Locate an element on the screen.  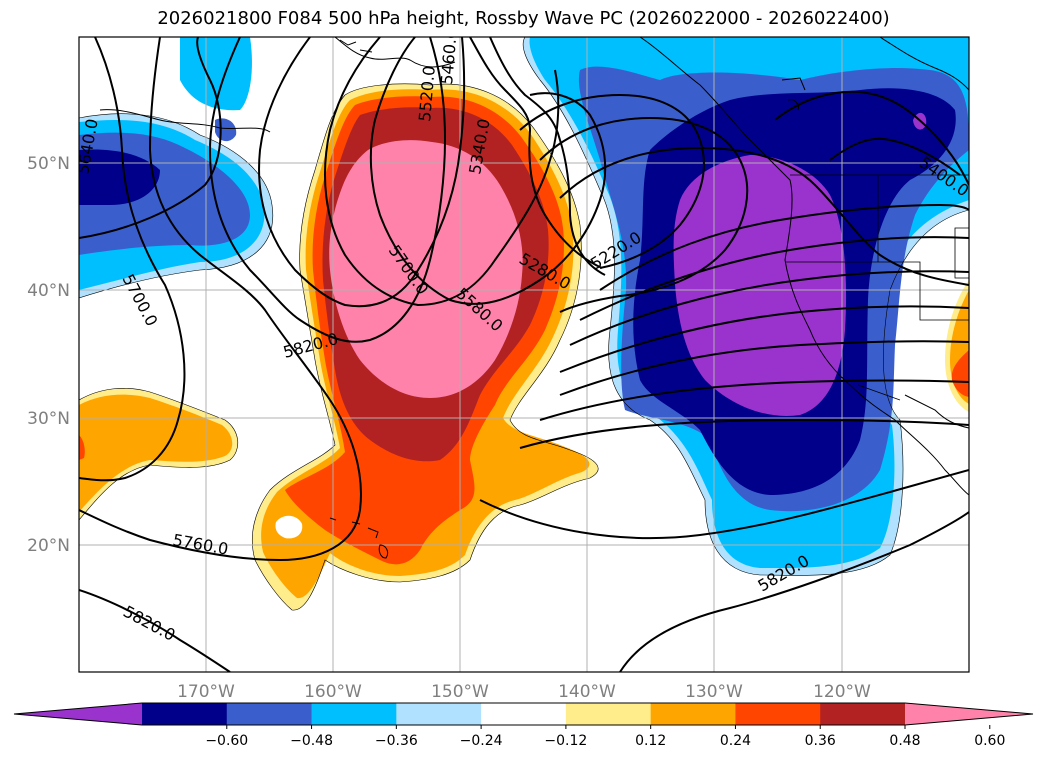
lon-label: 140°W is located at coordinates (587, 692).